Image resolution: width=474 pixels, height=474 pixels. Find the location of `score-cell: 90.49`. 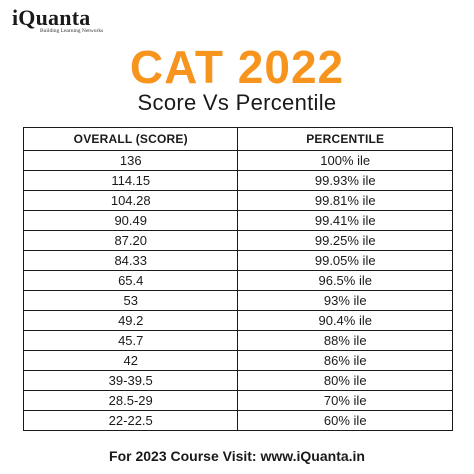

score-cell: 90.49 is located at coordinates (130, 220).